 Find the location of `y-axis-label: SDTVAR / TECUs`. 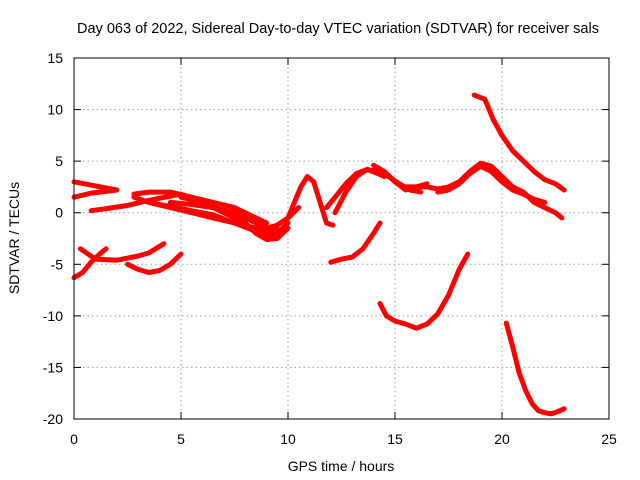

y-axis-label: SDTVAR / TECUs is located at coordinates (14, 238).